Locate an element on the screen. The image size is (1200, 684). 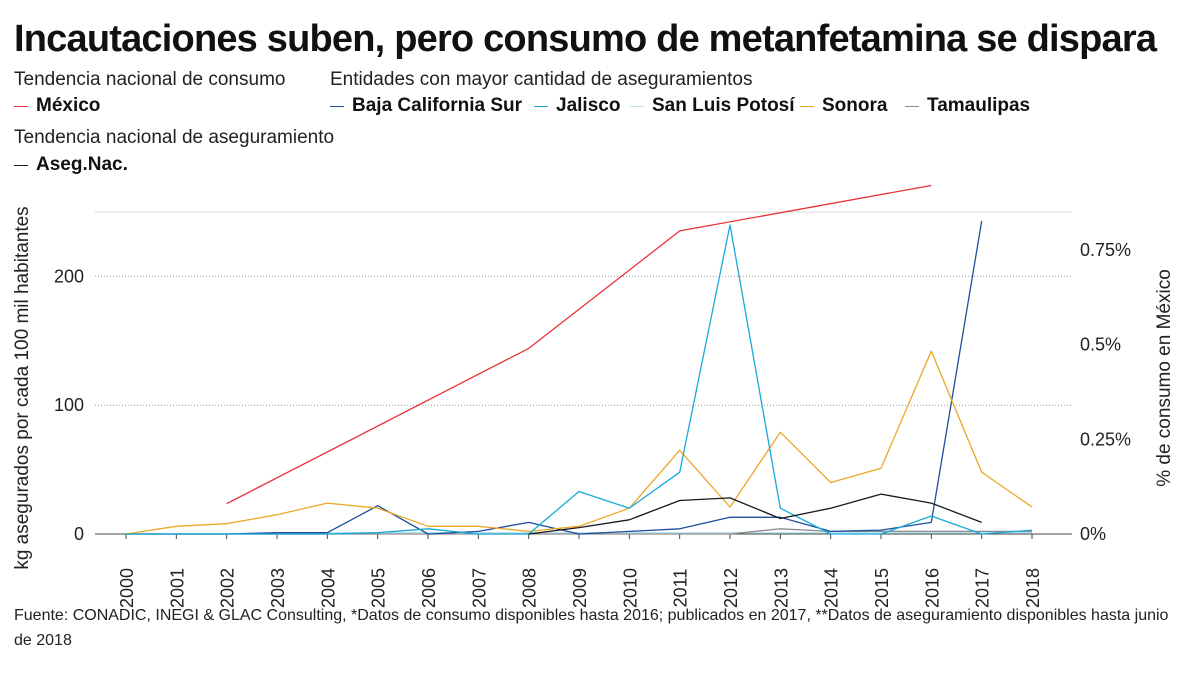
legend-label-mexico: México is located at coordinates (68, 105).